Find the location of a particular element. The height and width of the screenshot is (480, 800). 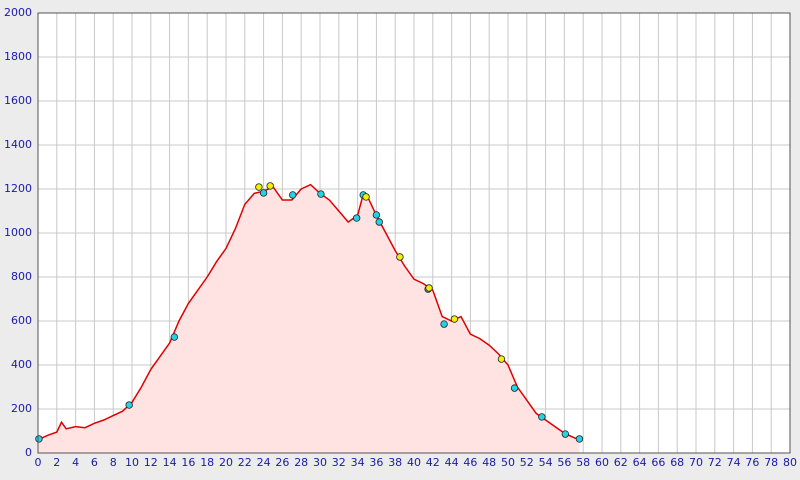

x-tick-label: 12 is located at coordinates (151, 462).